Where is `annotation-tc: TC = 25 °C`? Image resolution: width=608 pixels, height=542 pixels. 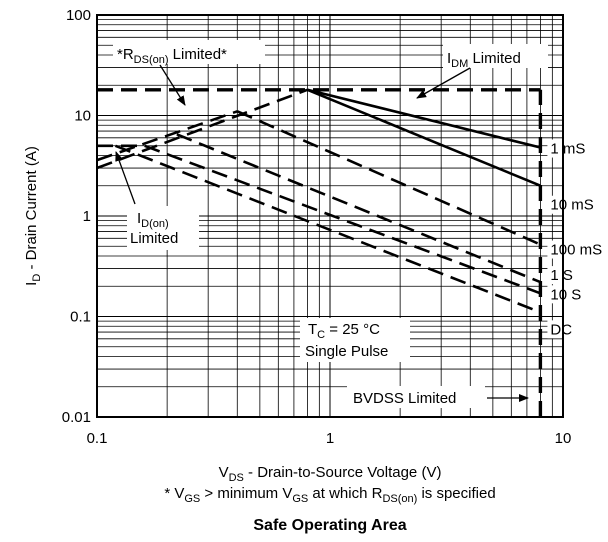 annotation-tc: TC = 25 °C is located at coordinates (344, 331).